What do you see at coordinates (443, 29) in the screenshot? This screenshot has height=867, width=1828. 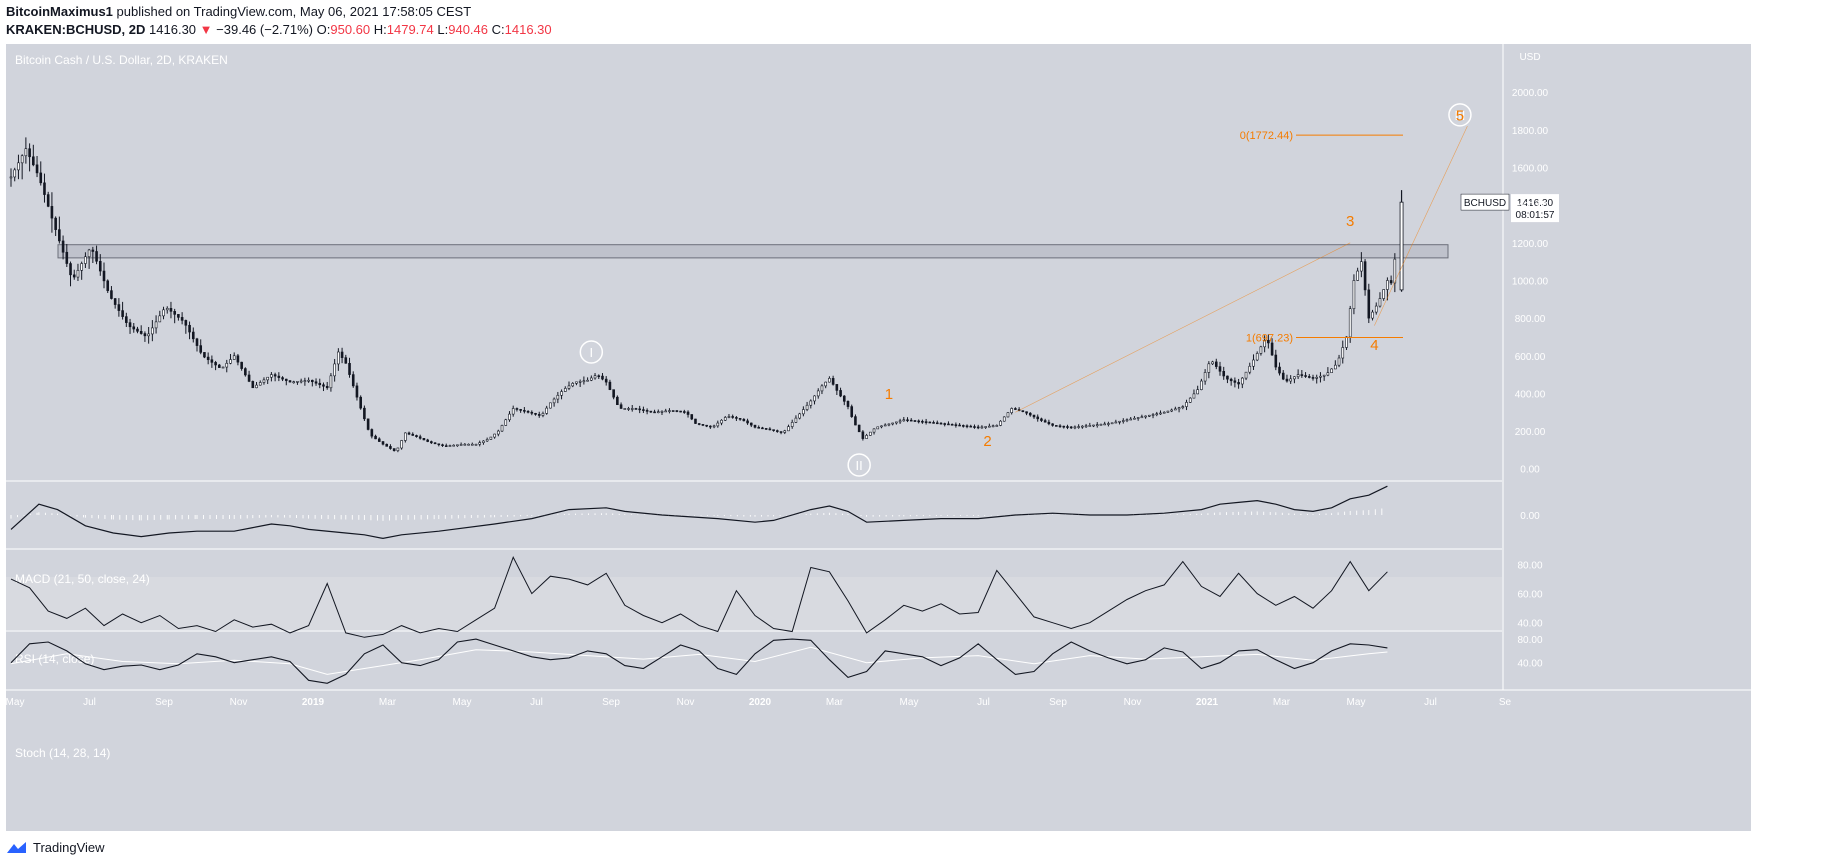 I see `low-label: L:` at bounding box center [443, 29].